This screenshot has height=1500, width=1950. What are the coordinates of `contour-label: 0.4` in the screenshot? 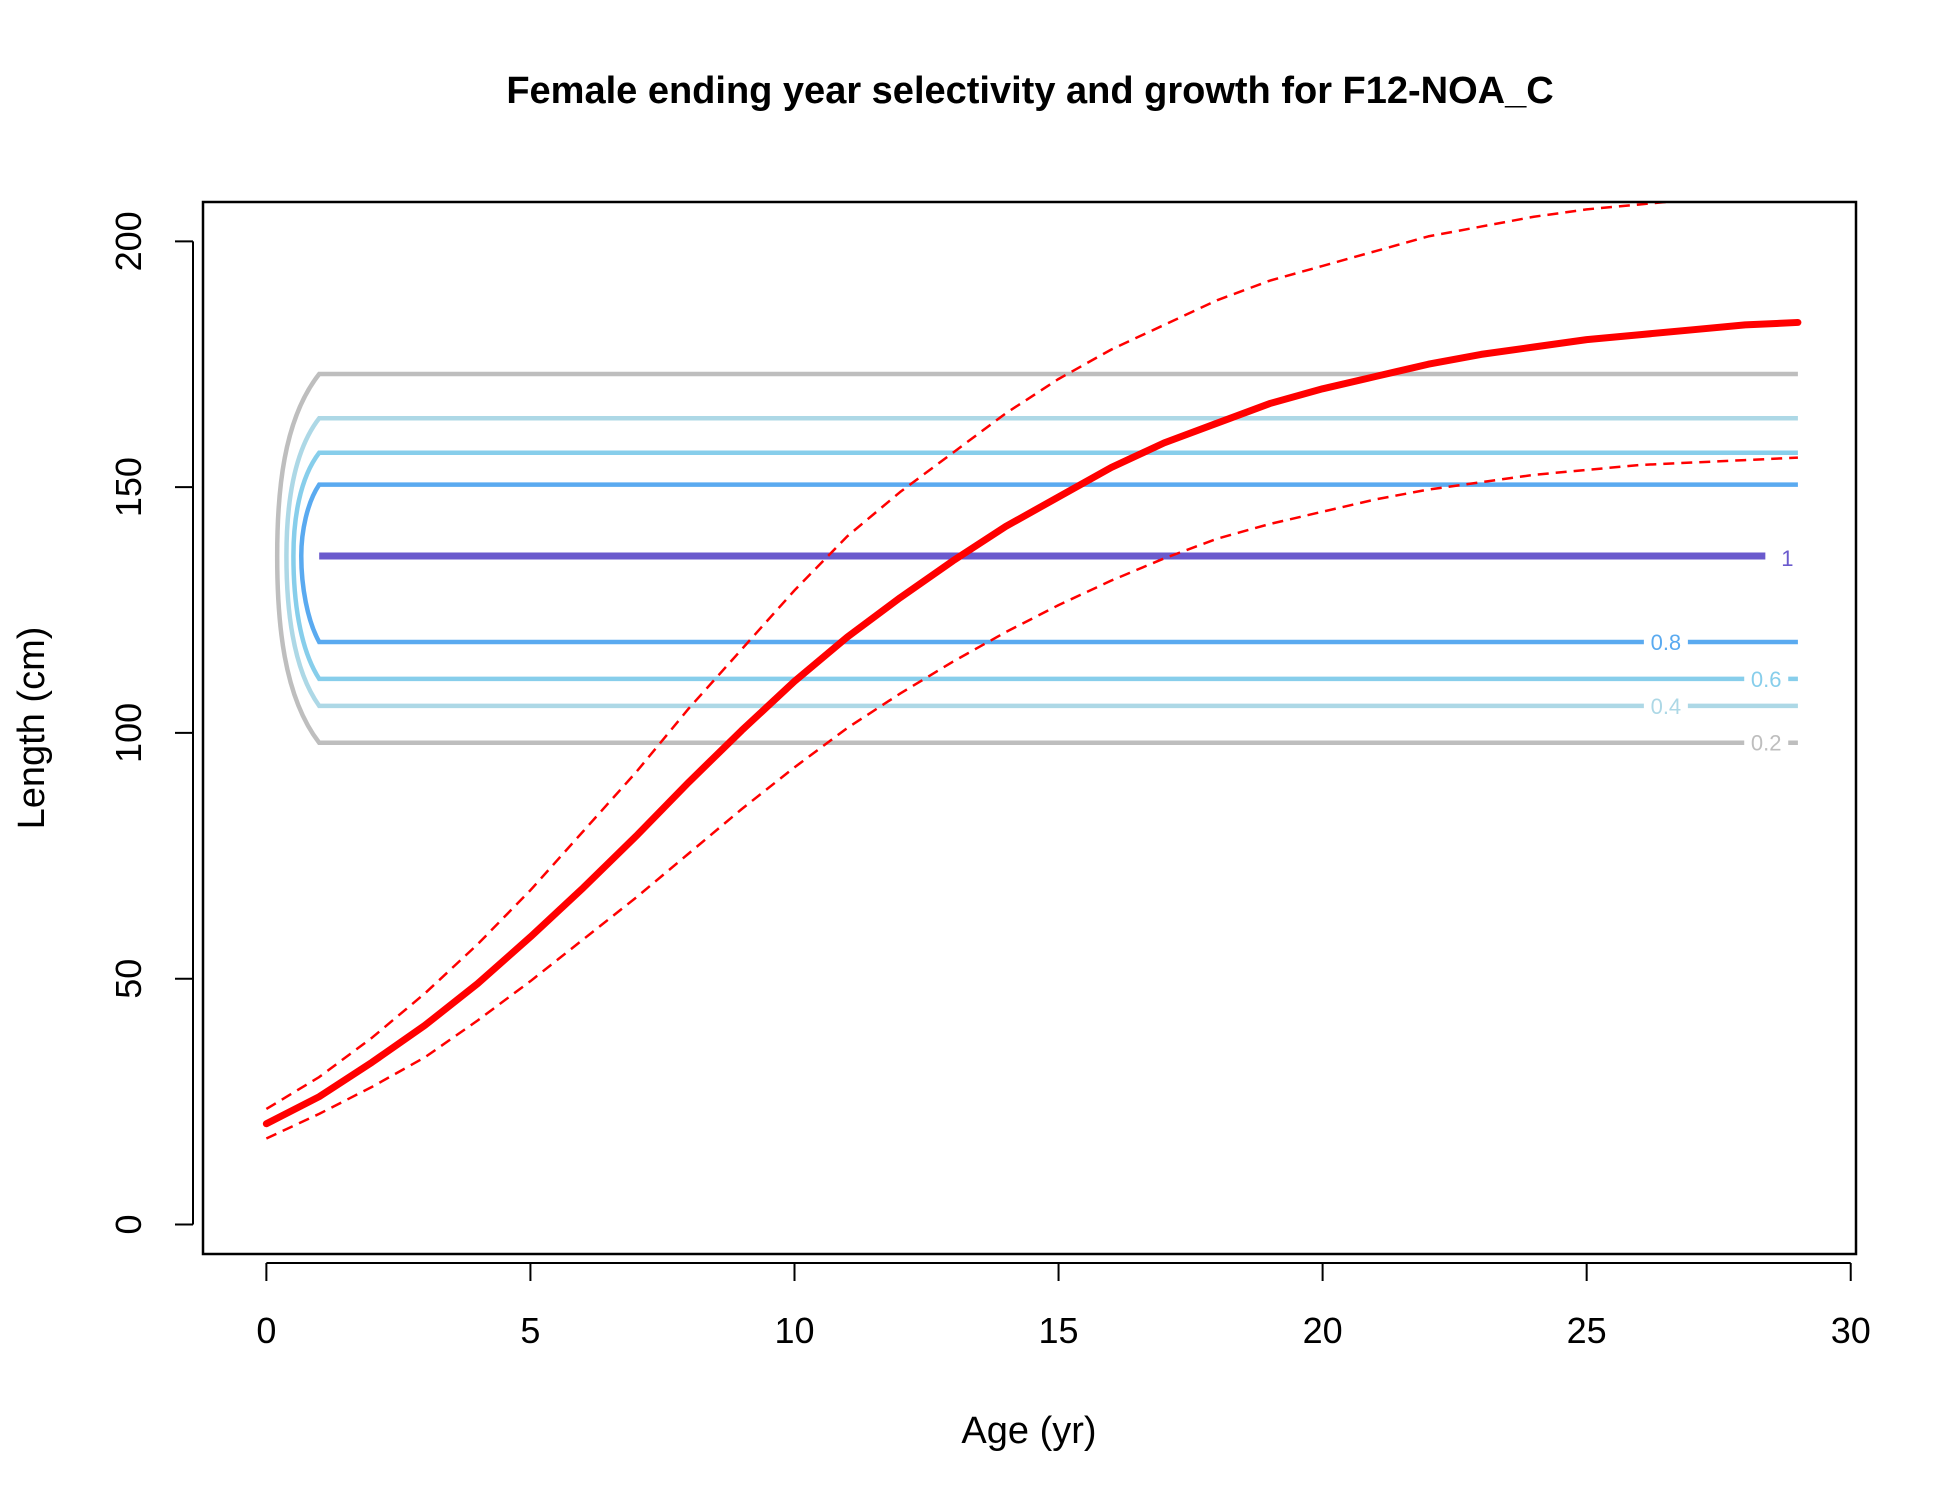 It's located at (1666, 706).